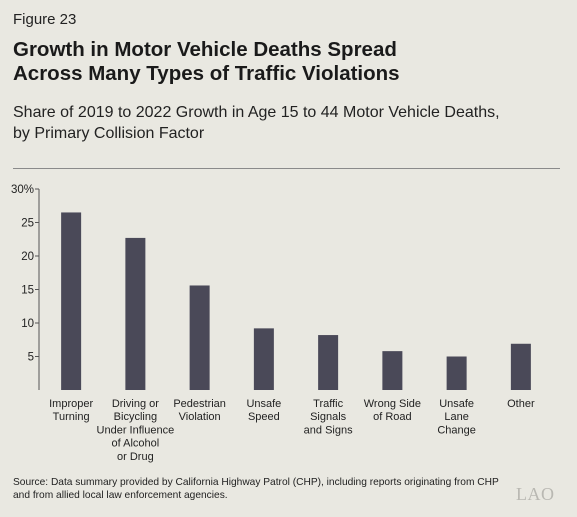  Describe the element at coordinates (200, 417) in the screenshot. I see `x-category-label: Violation` at that location.